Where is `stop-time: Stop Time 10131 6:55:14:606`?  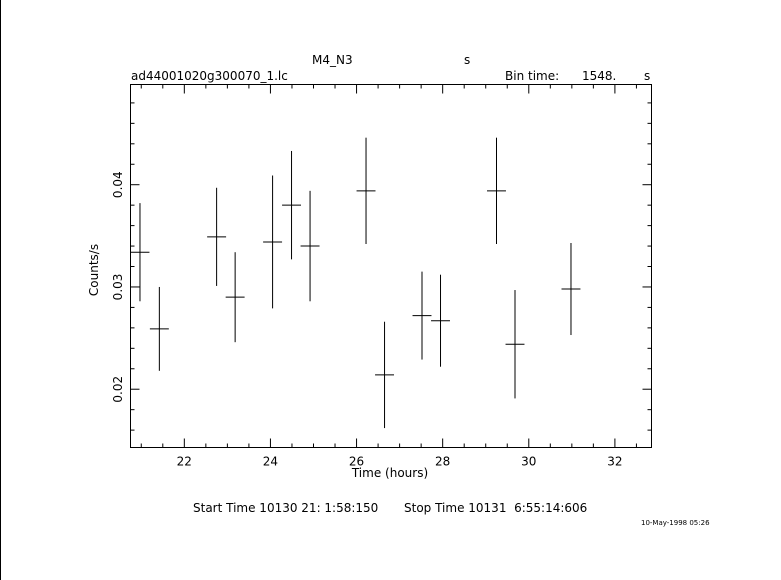 stop-time: Stop Time 10131 6:55:14:606 is located at coordinates (496, 508).